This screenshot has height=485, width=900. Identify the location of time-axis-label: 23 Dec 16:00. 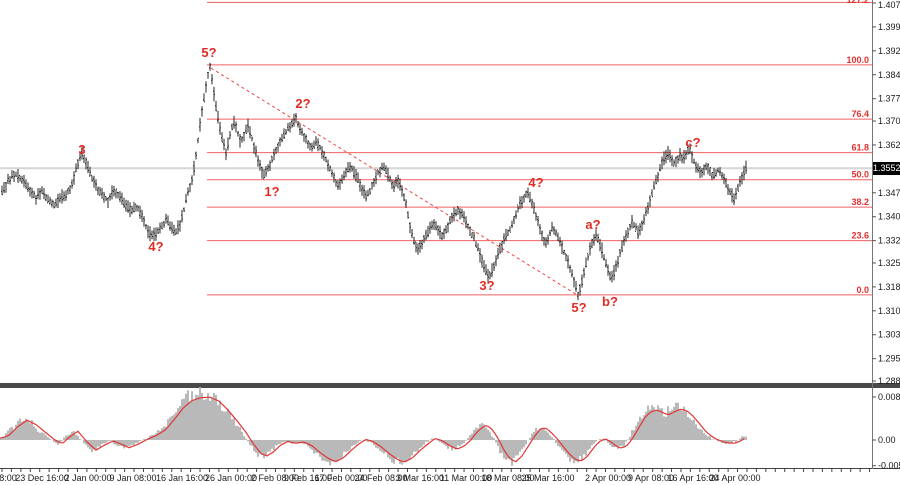
(42, 478).